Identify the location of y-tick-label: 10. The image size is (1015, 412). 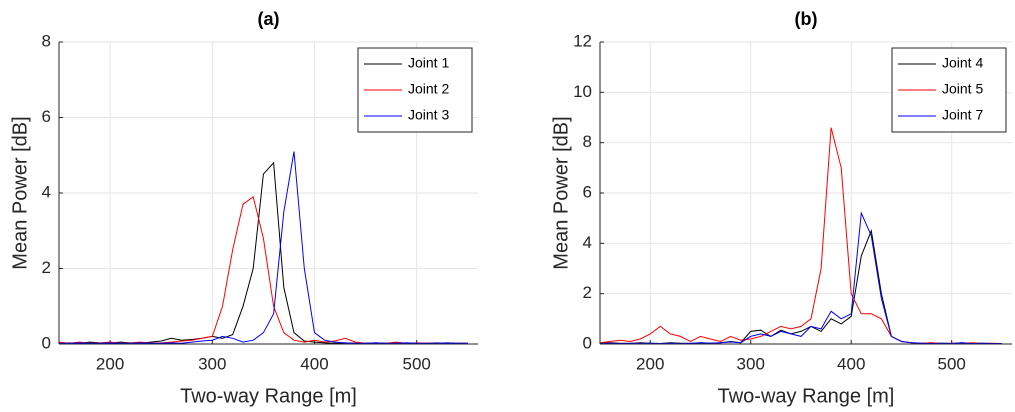
(582, 91).